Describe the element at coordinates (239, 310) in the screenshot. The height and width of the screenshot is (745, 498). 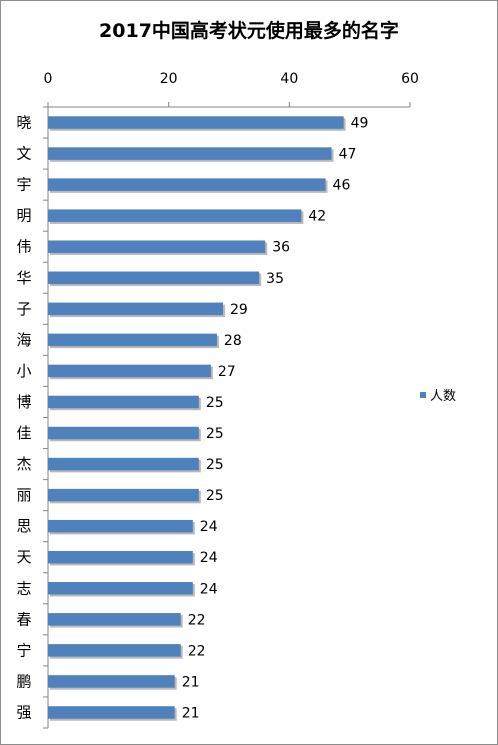
I see `bar-value-label: 29` at that location.